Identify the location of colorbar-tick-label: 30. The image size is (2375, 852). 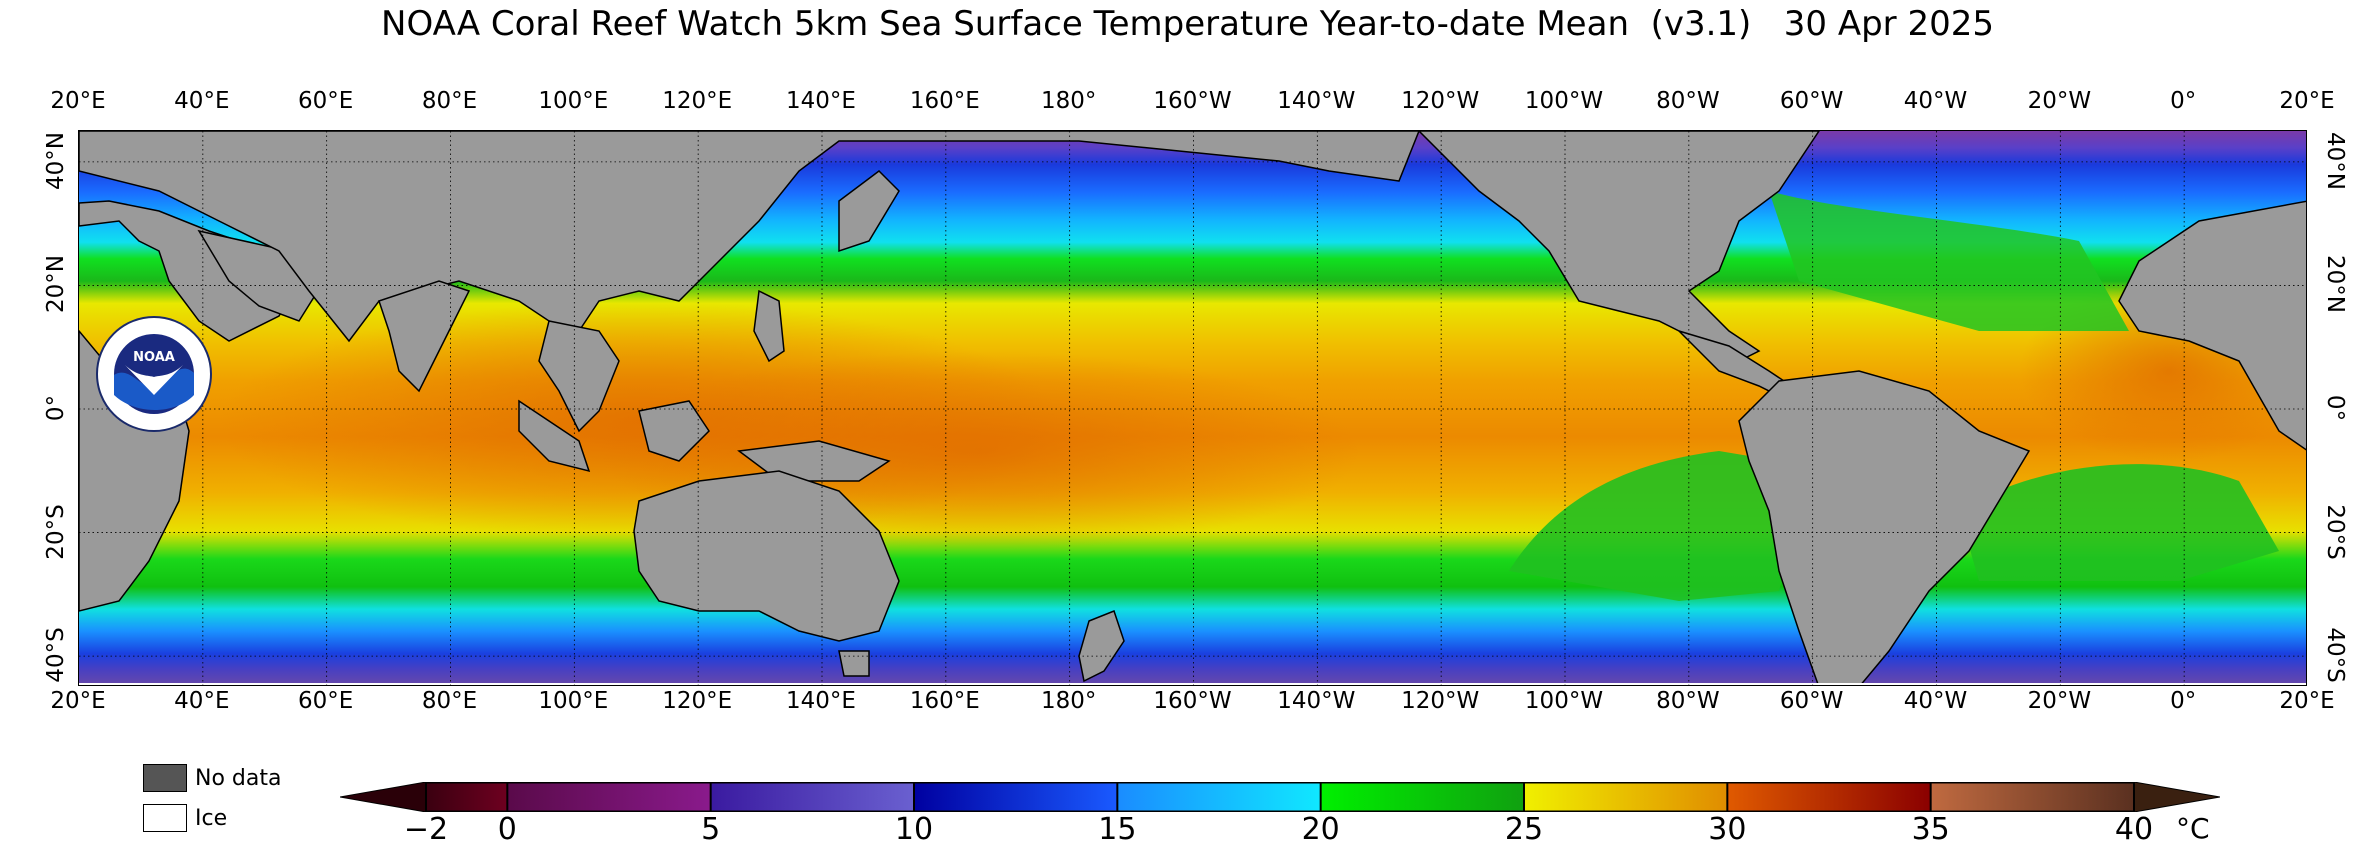
(1727, 829).